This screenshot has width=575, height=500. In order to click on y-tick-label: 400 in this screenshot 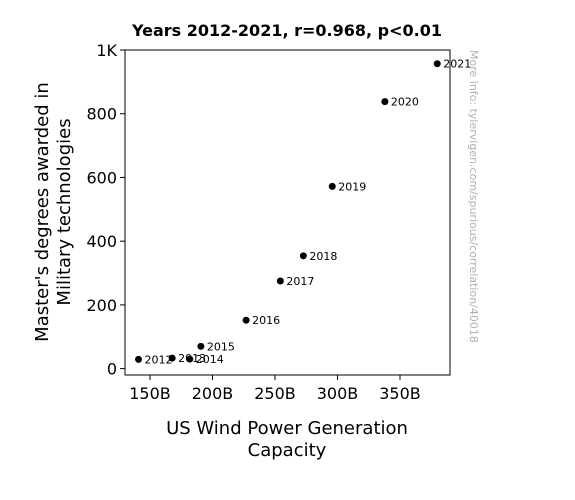, I will do `click(101, 241)`.